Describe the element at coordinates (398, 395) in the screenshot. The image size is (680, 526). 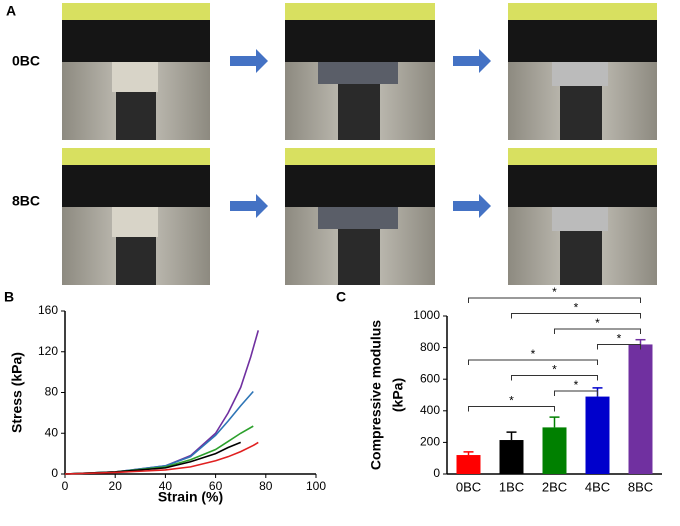
I see `y-axis-label: (kPa)` at that location.